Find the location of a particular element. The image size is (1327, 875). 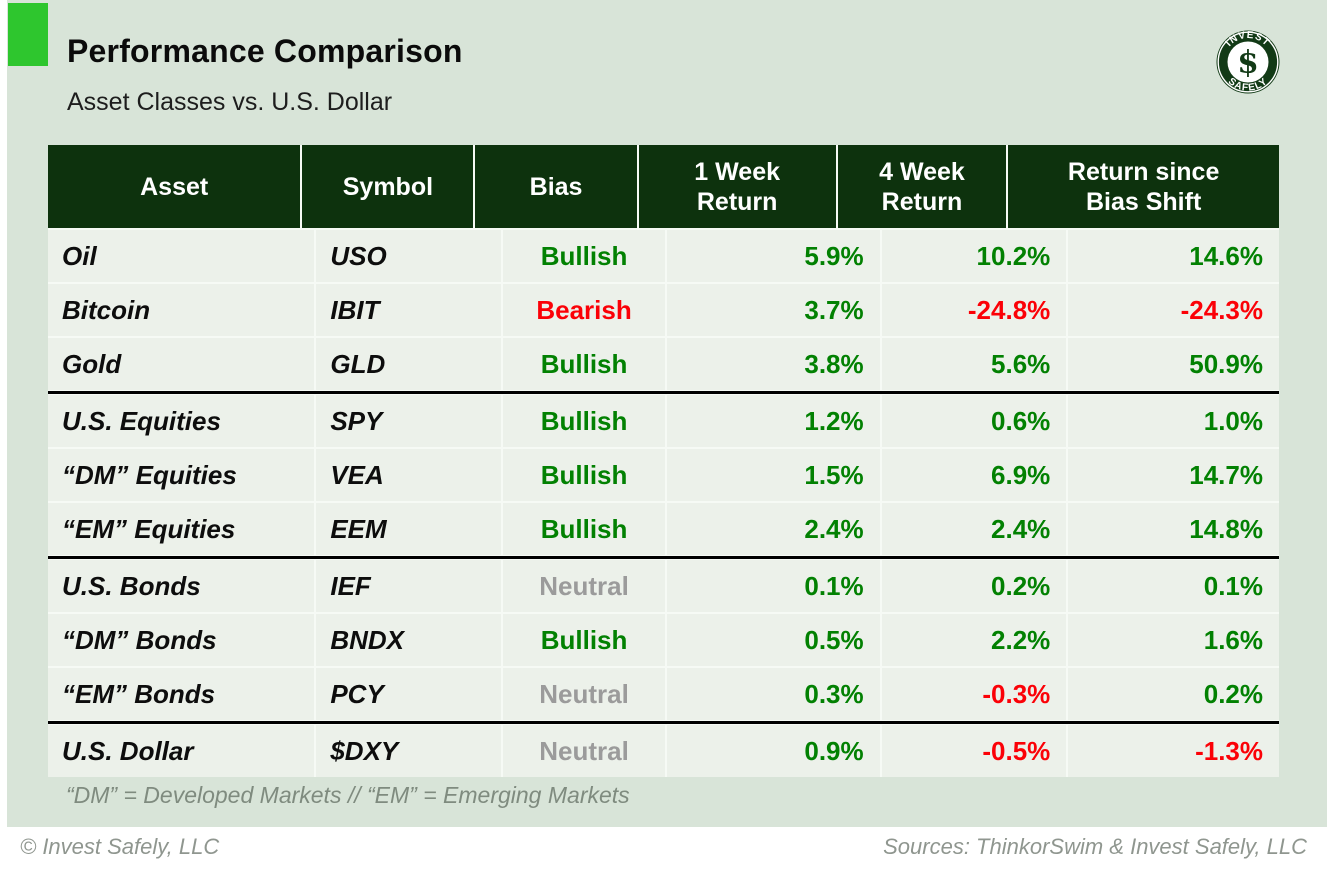

return-cell: 6.9% is located at coordinates (974, 475).